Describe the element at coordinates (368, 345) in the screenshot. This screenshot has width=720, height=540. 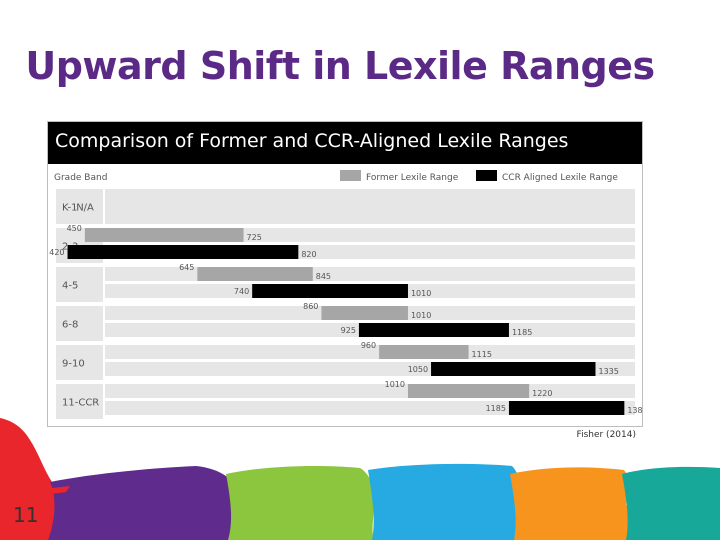
I see `former-start-label: 960` at that location.